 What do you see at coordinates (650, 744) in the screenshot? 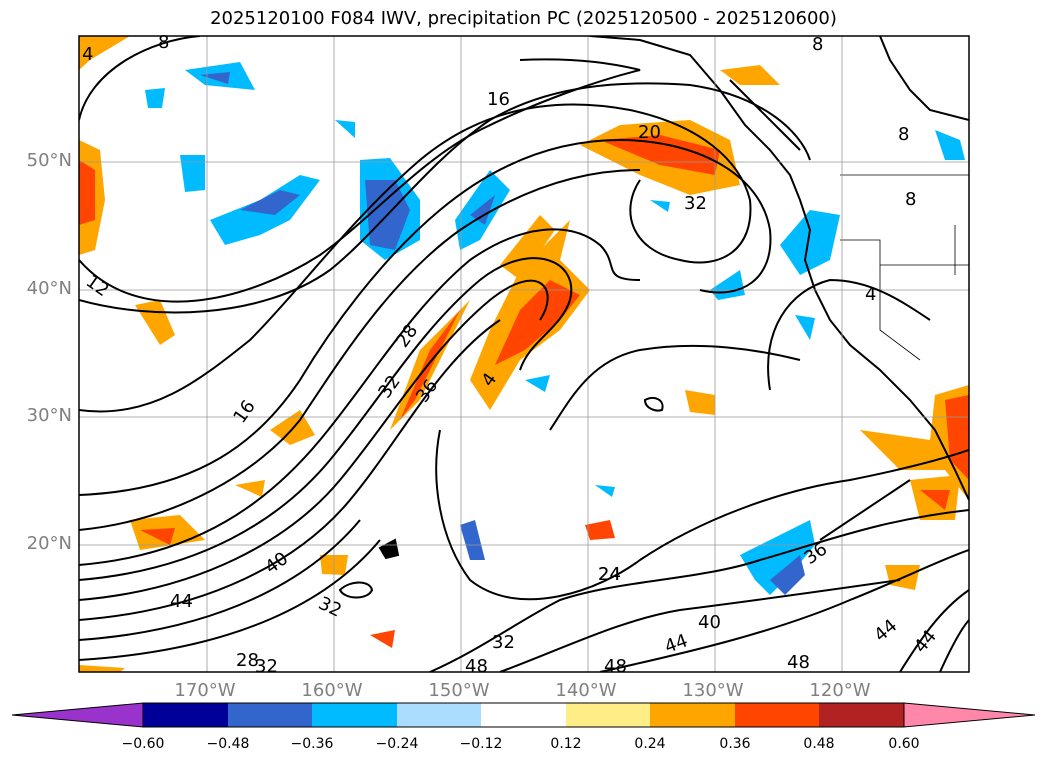
I see `colorbar-tick: 0.24` at bounding box center [650, 744].